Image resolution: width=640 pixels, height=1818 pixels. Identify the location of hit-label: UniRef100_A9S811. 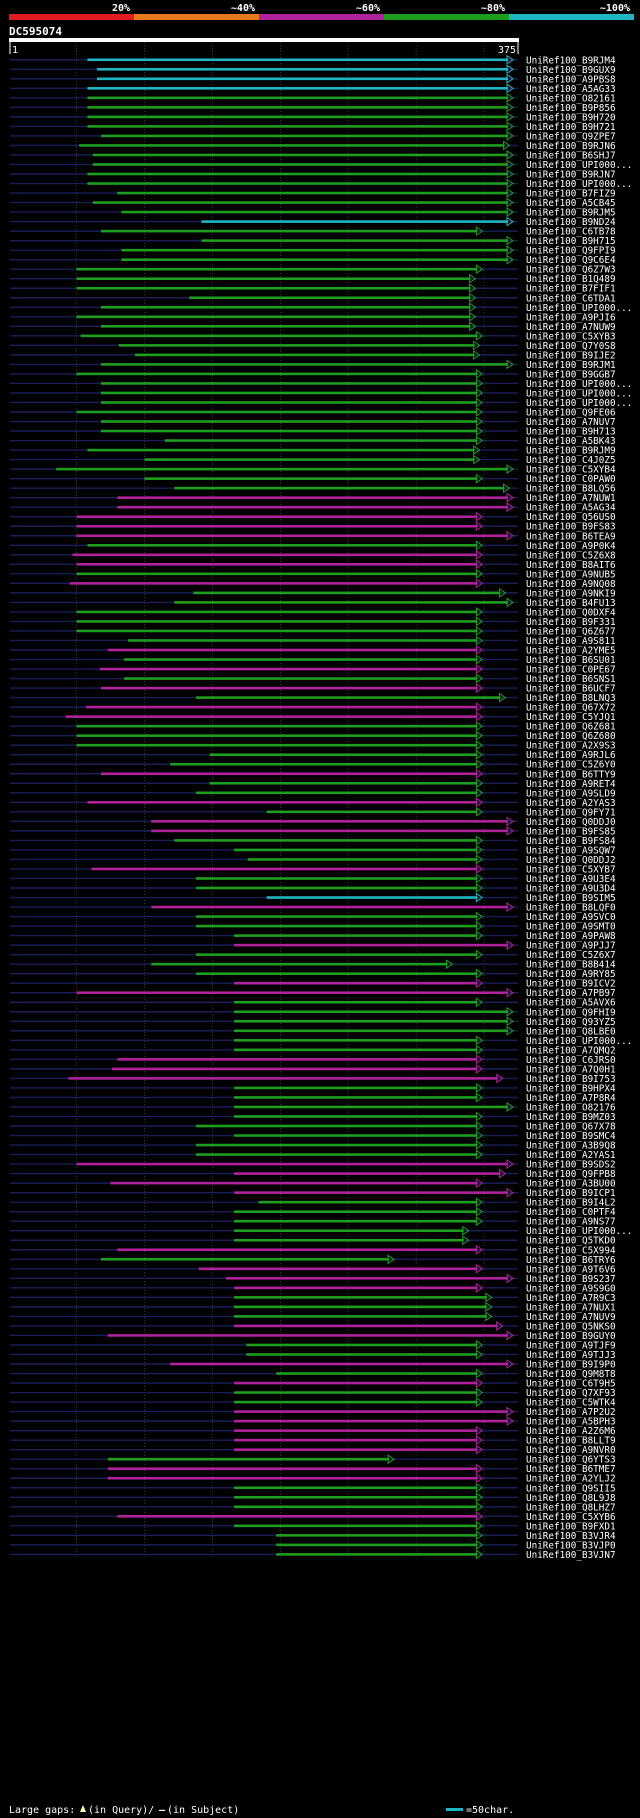
(571, 641).